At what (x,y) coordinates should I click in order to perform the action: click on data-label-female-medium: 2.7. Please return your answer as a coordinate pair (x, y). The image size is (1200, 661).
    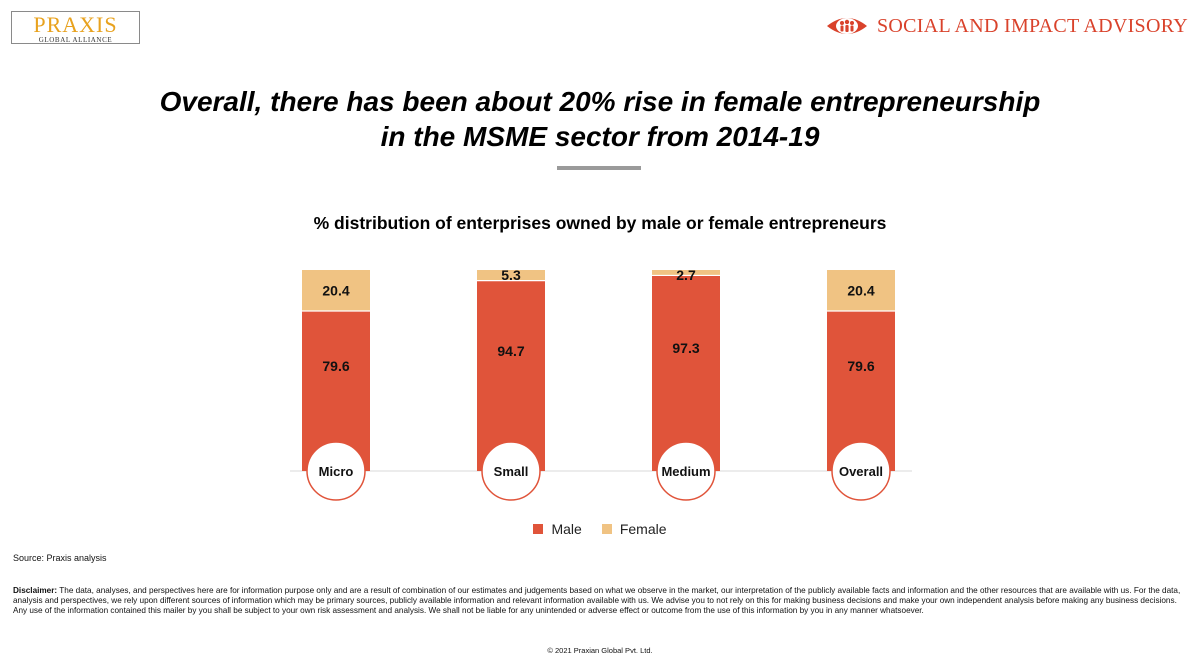
    Looking at the image, I should click on (686, 275).